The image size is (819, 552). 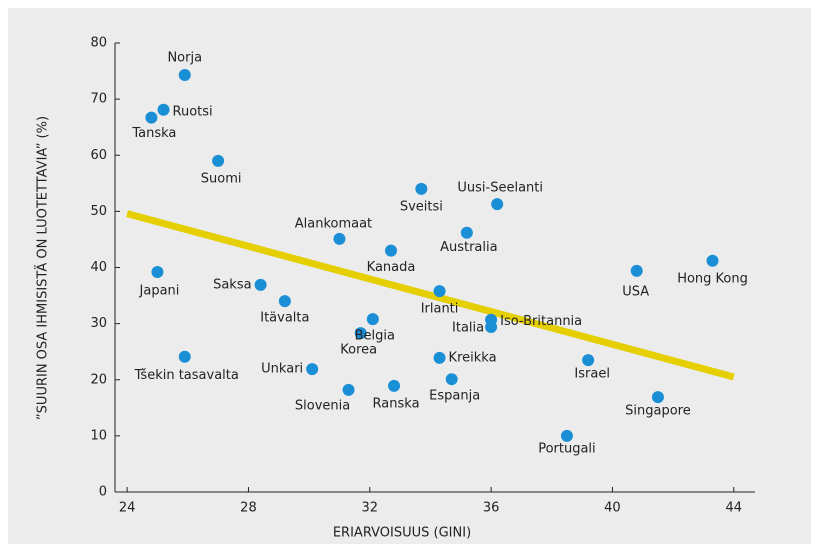 I want to click on point-label: Irlanti, so click(x=440, y=309).